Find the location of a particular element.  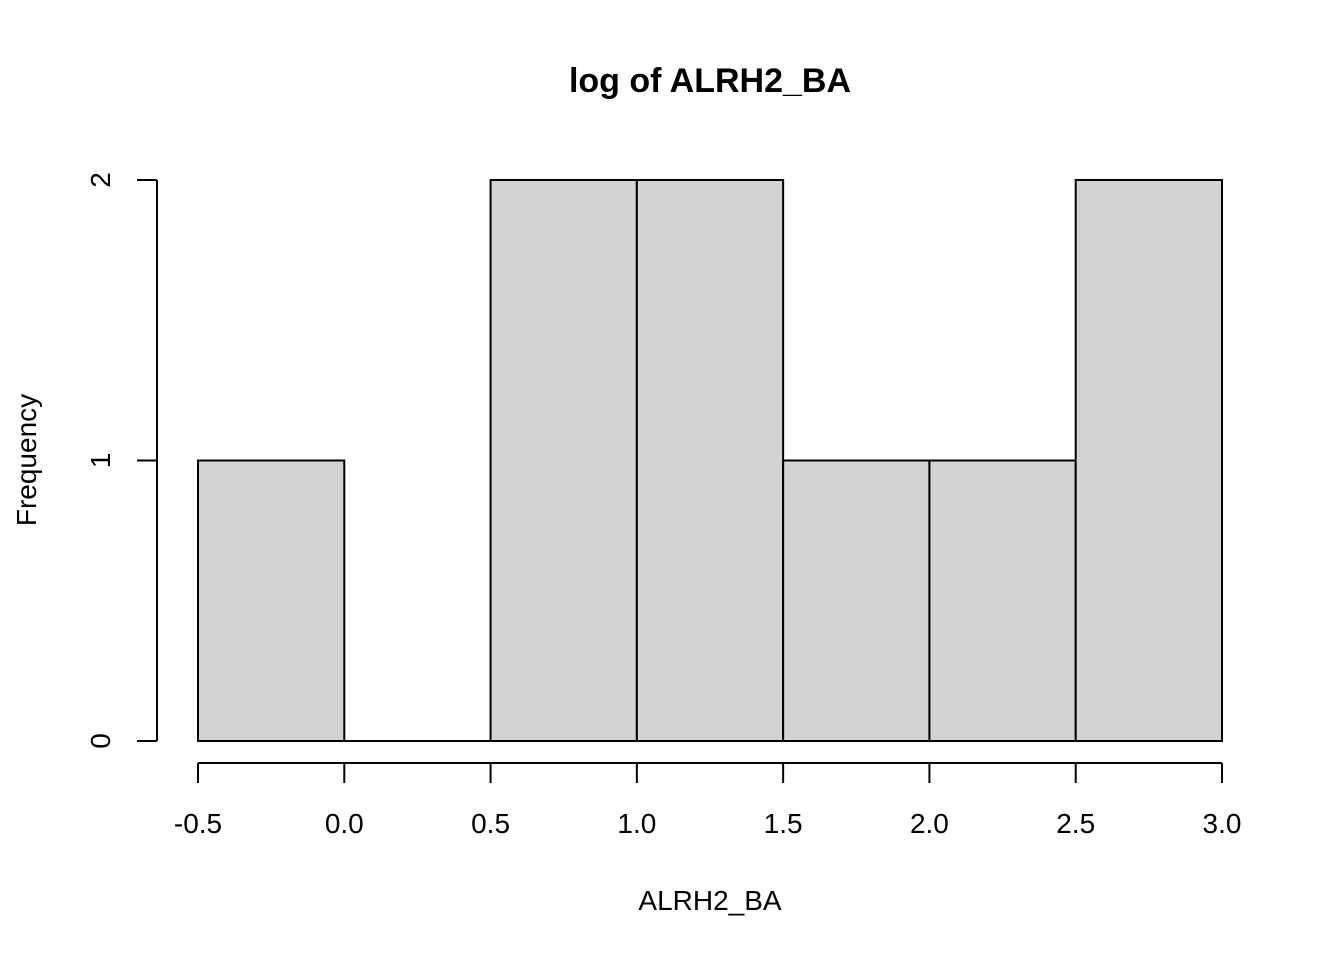

y-axis-label: Frequency is located at coordinates (26, 460).